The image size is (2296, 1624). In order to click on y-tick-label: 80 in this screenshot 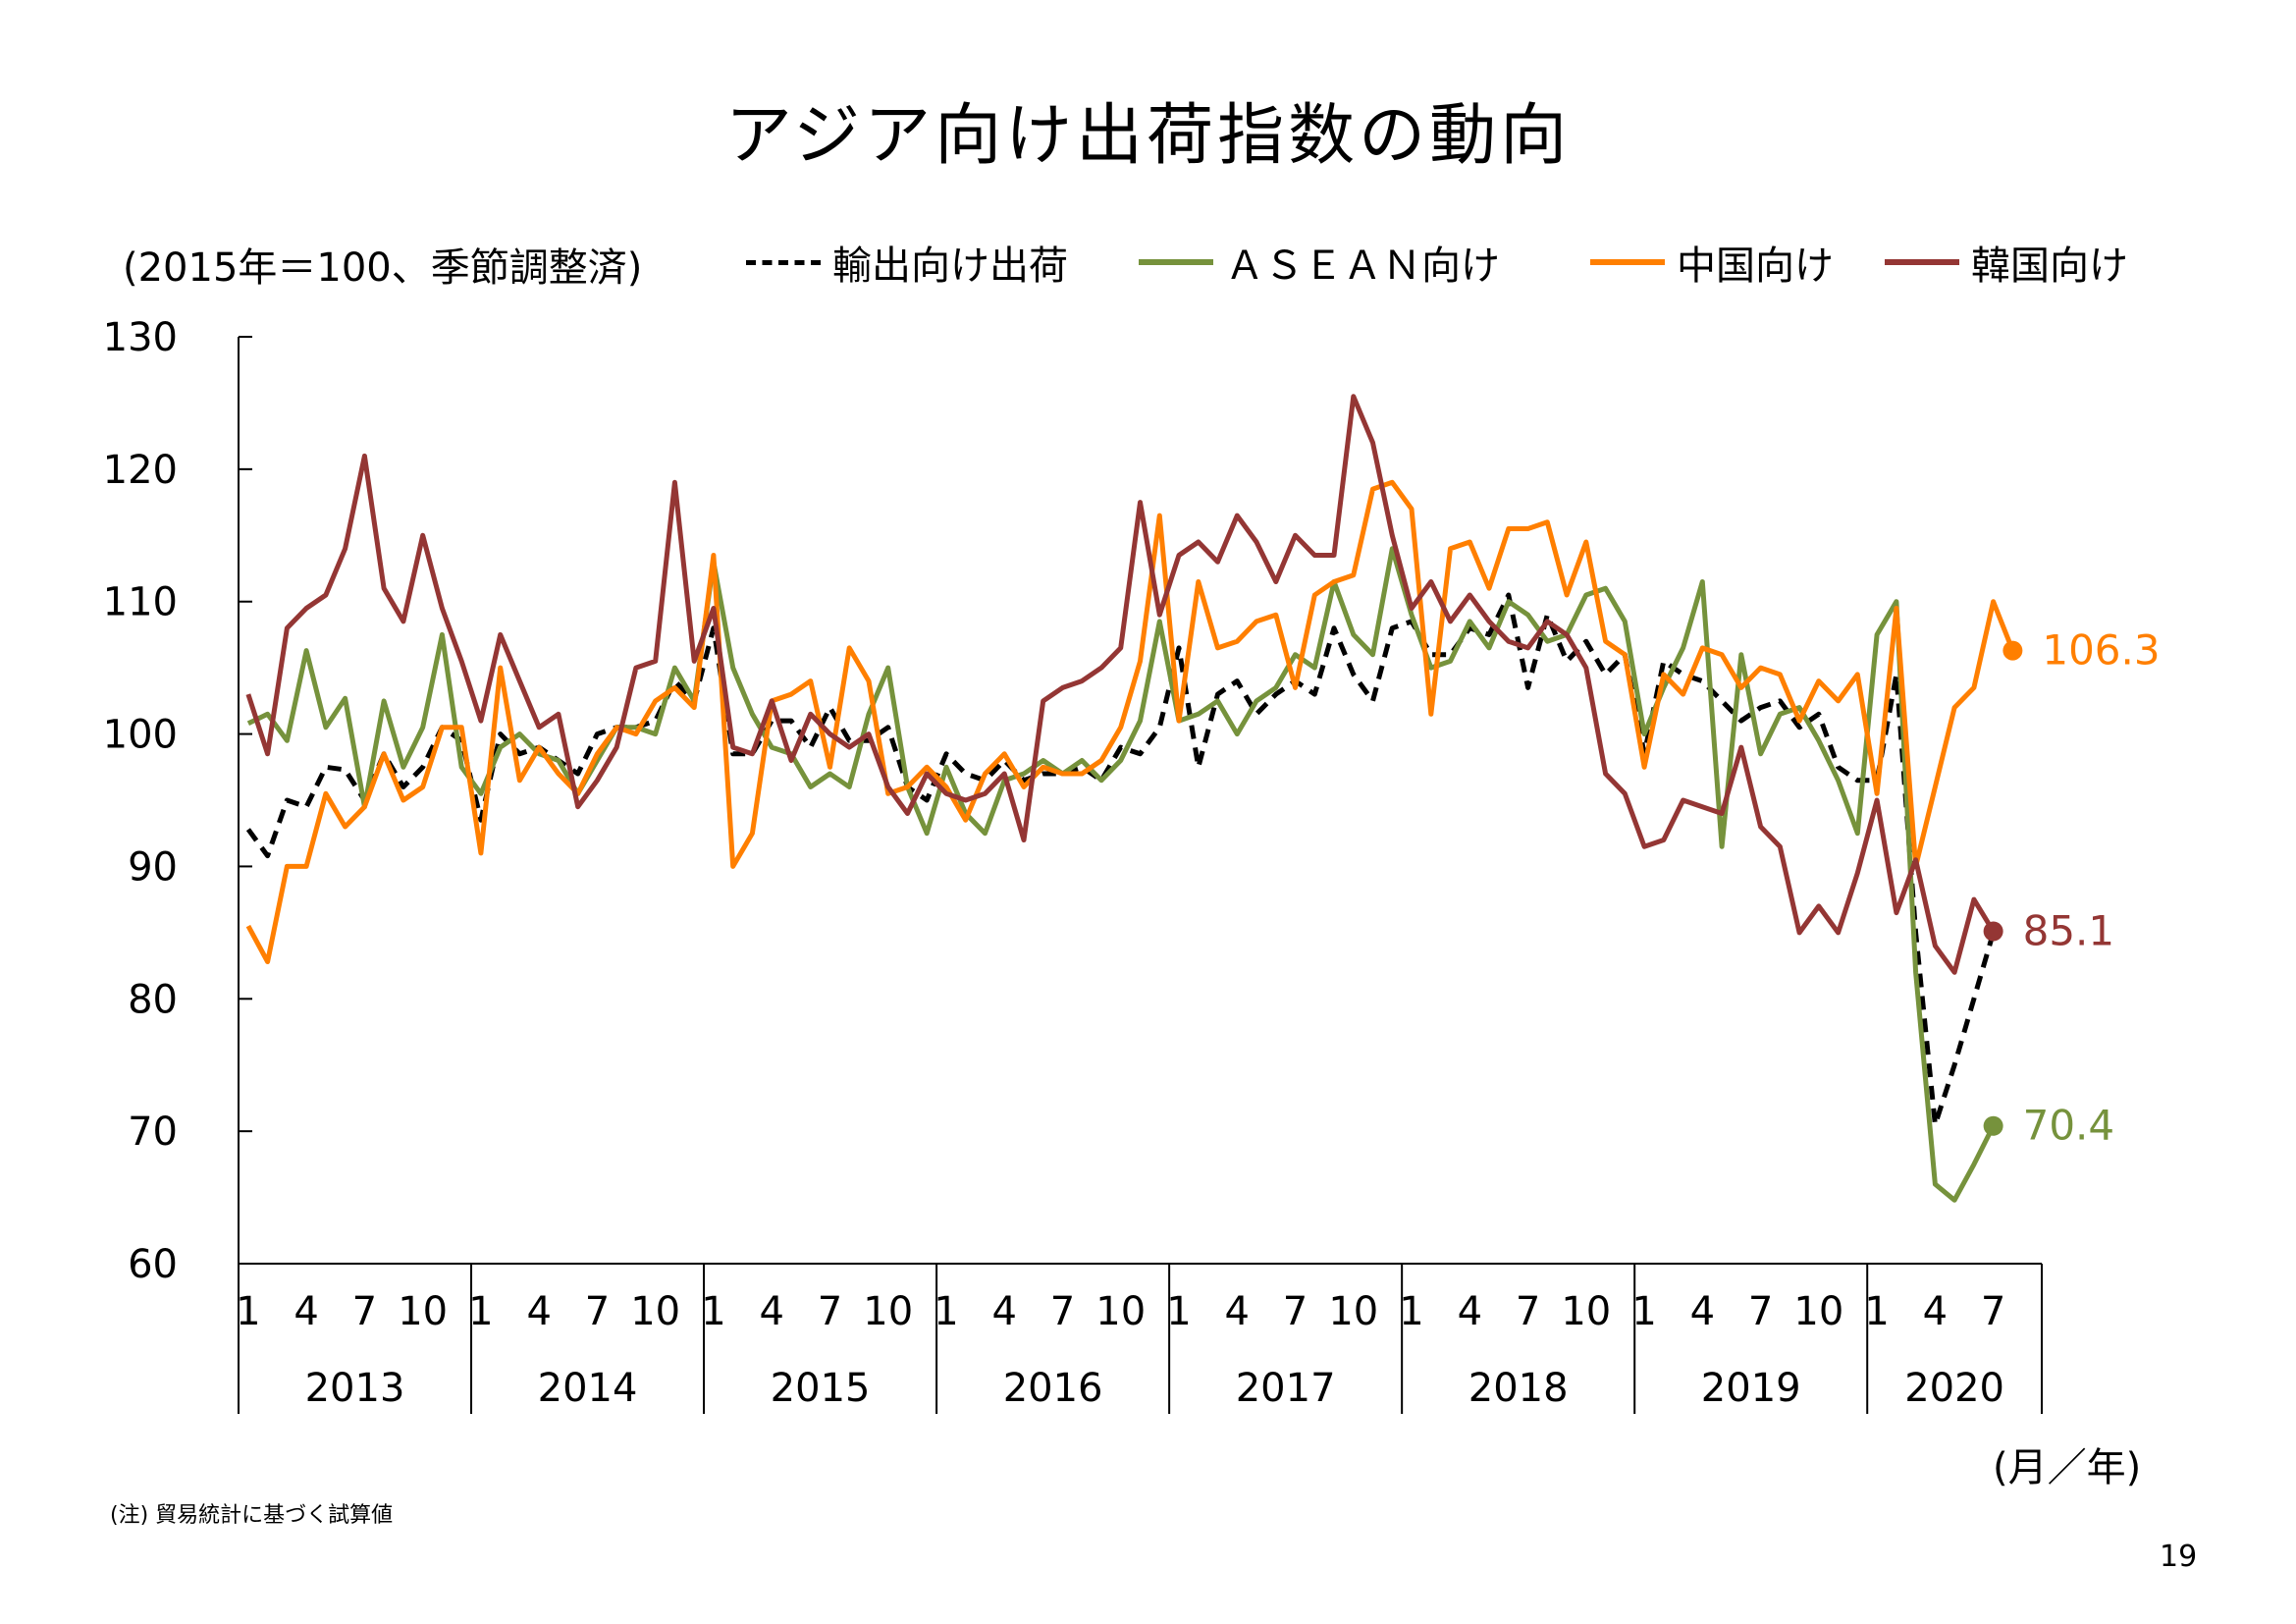, I will do `click(153, 999)`.